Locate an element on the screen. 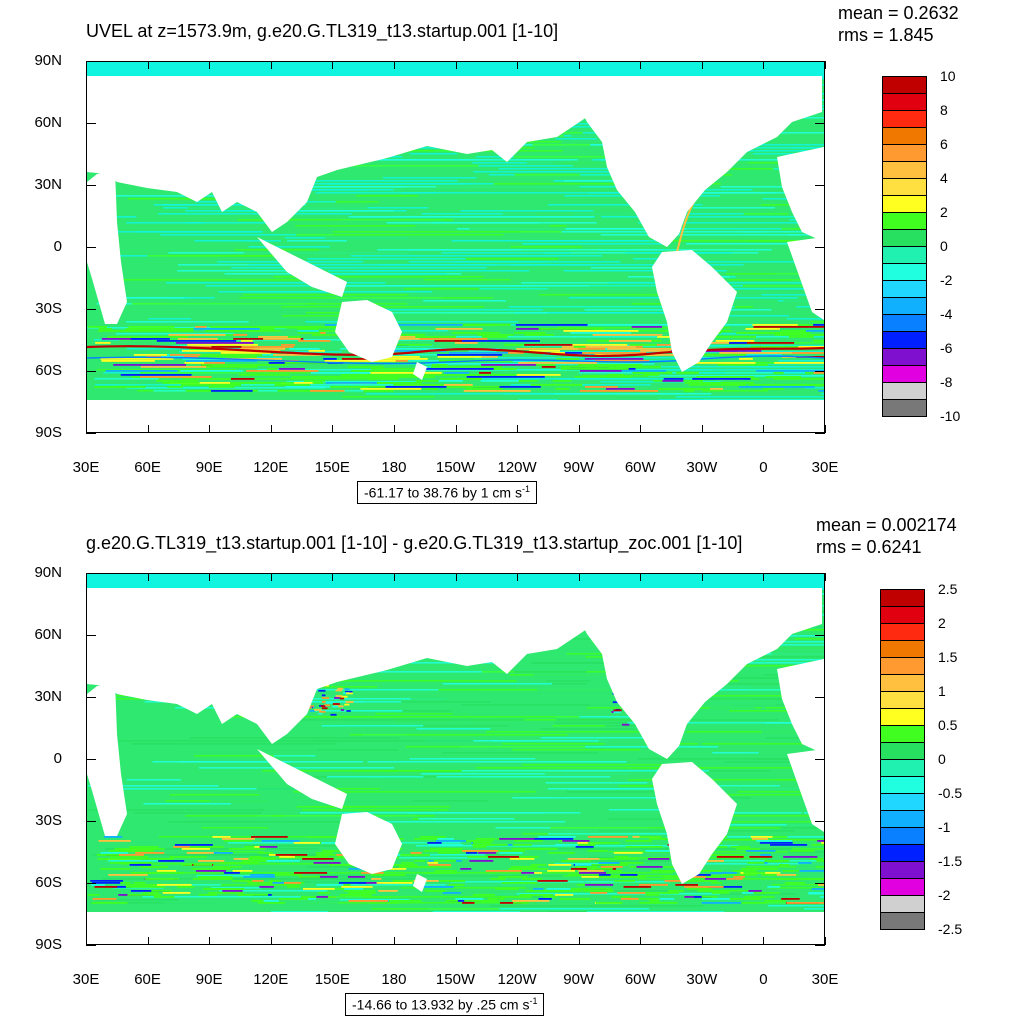 This screenshot has height=1024, width=1024. lat-label-30n: 30N is located at coordinates (48, 184).